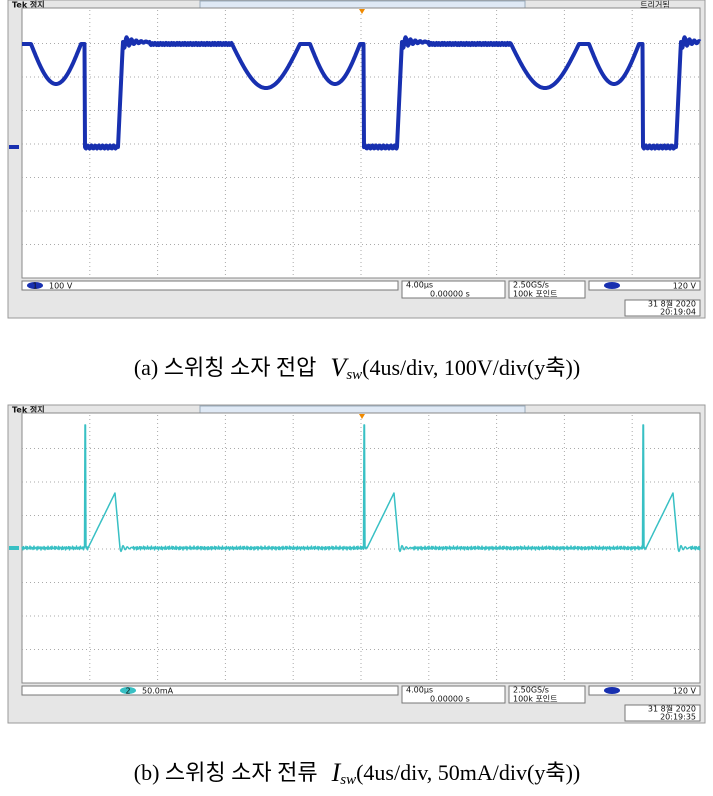 This screenshot has width=713, height=796. What do you see at coordinates (225, 367) in the screenshot?
I see `caption-label: (a) 스위칭 소자 전압` at bounding box center [225, 367].